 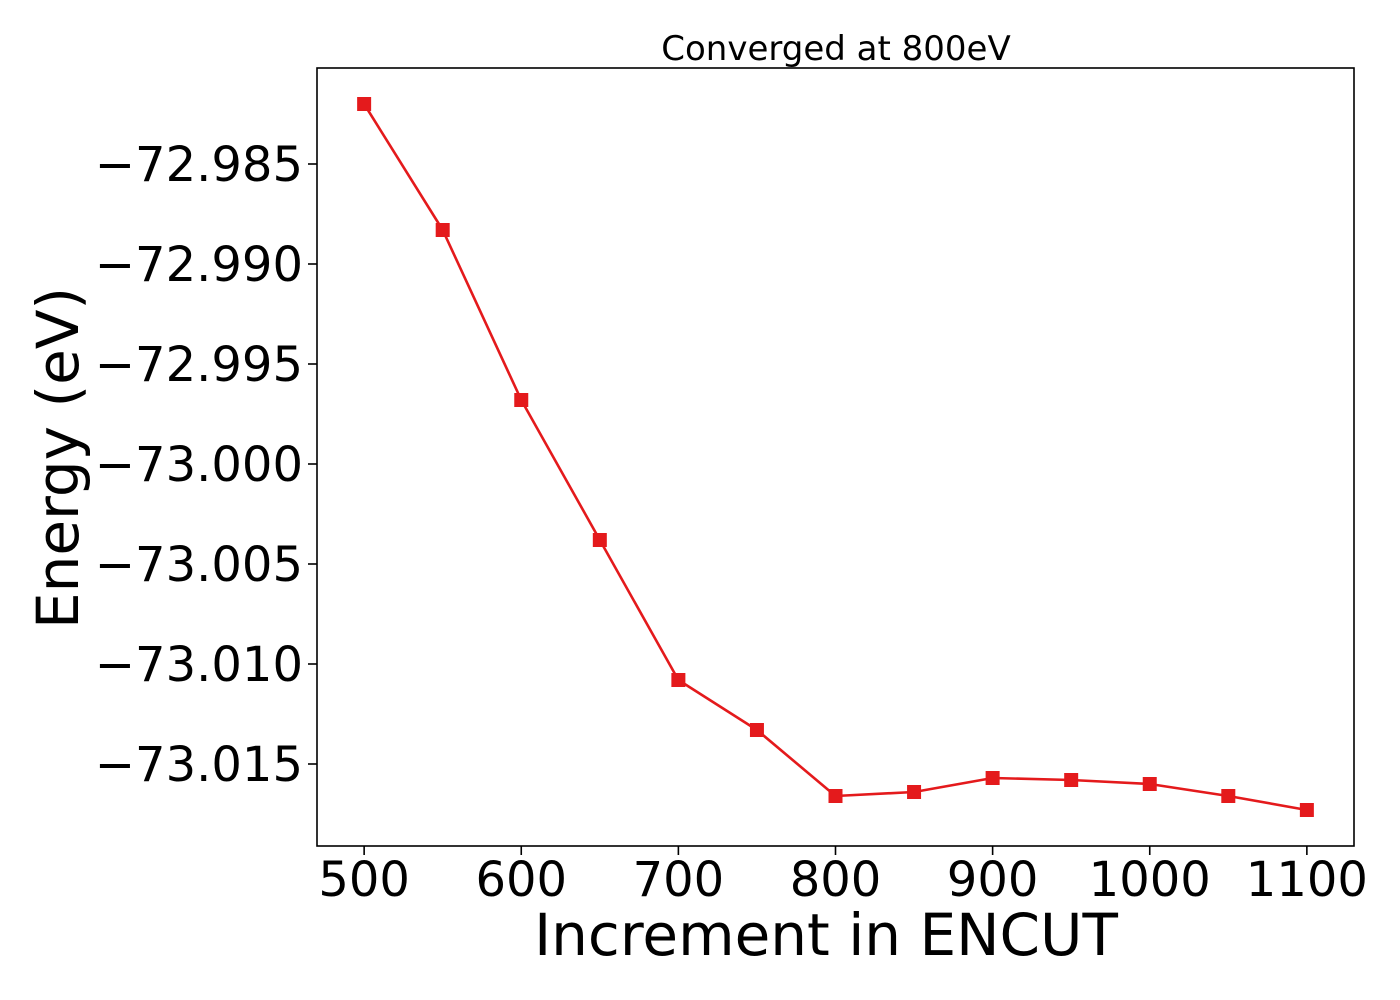 I want to click on x-axis-label: Increment in ENCUT, so click(x=826, y=935).